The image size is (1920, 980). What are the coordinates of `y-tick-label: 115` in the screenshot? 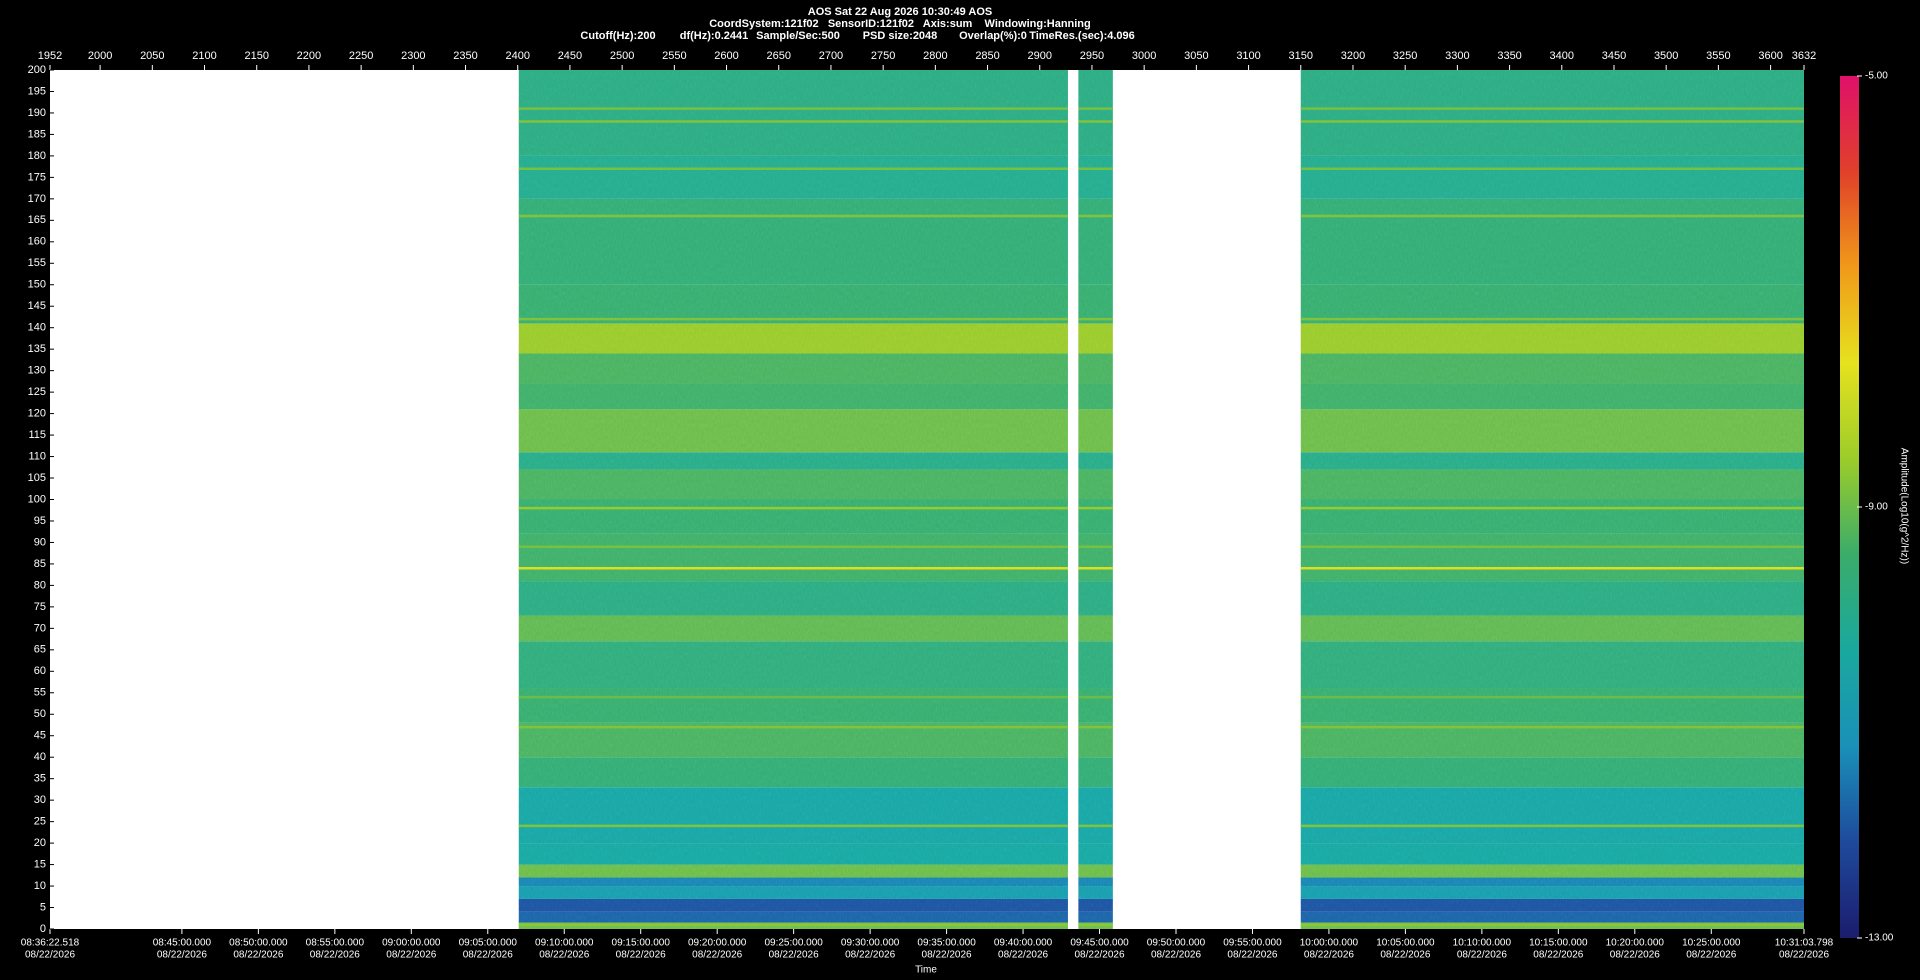 It's located at (37, 435).